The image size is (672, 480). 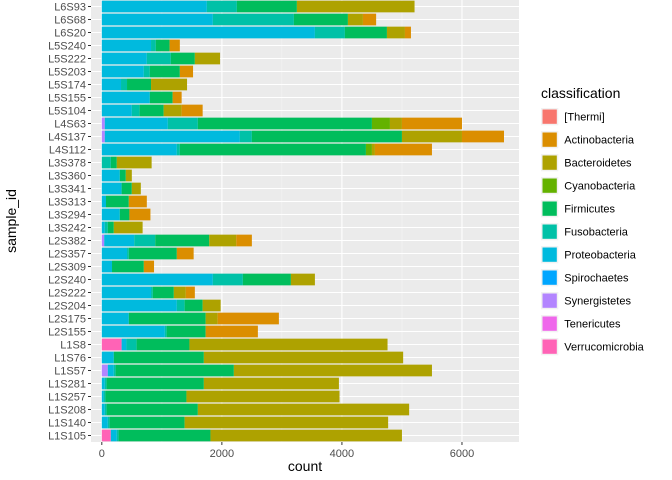 What do you see at coordinates (369, 19) in the screenshot?
I see `bar-l6s68-actinobacteria` at bounding box center [369, 19].